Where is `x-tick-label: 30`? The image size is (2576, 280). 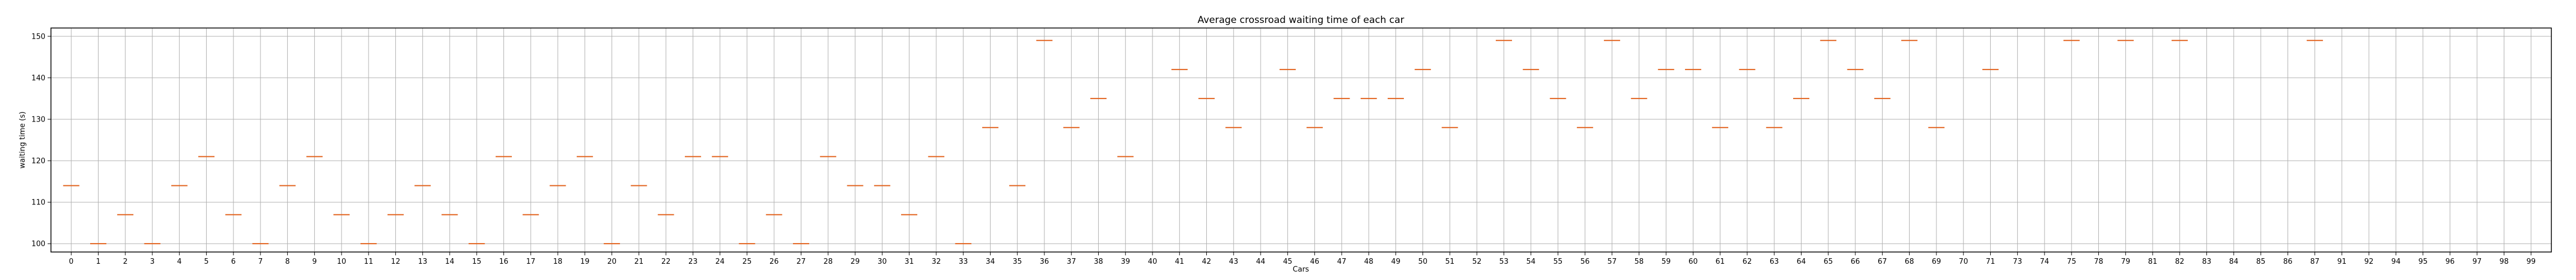 x-tick-label: 30 is located at coordinates (883, 262).